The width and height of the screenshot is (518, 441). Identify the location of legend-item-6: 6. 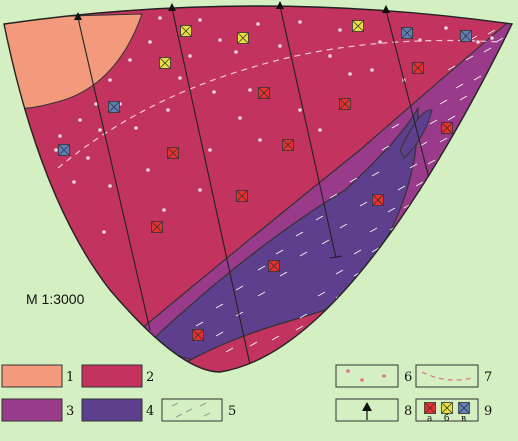
(373, 376).